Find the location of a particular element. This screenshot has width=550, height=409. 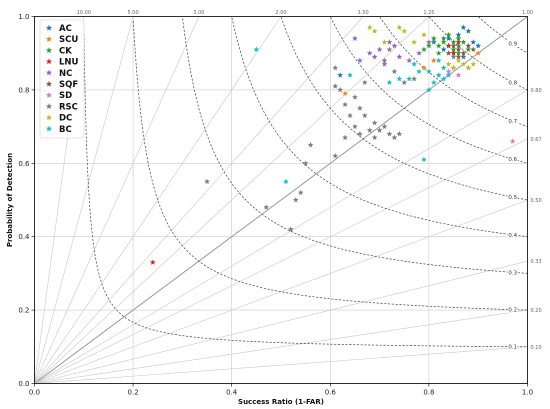

bias-label: 0.50 is located at coordinates (536, 201).